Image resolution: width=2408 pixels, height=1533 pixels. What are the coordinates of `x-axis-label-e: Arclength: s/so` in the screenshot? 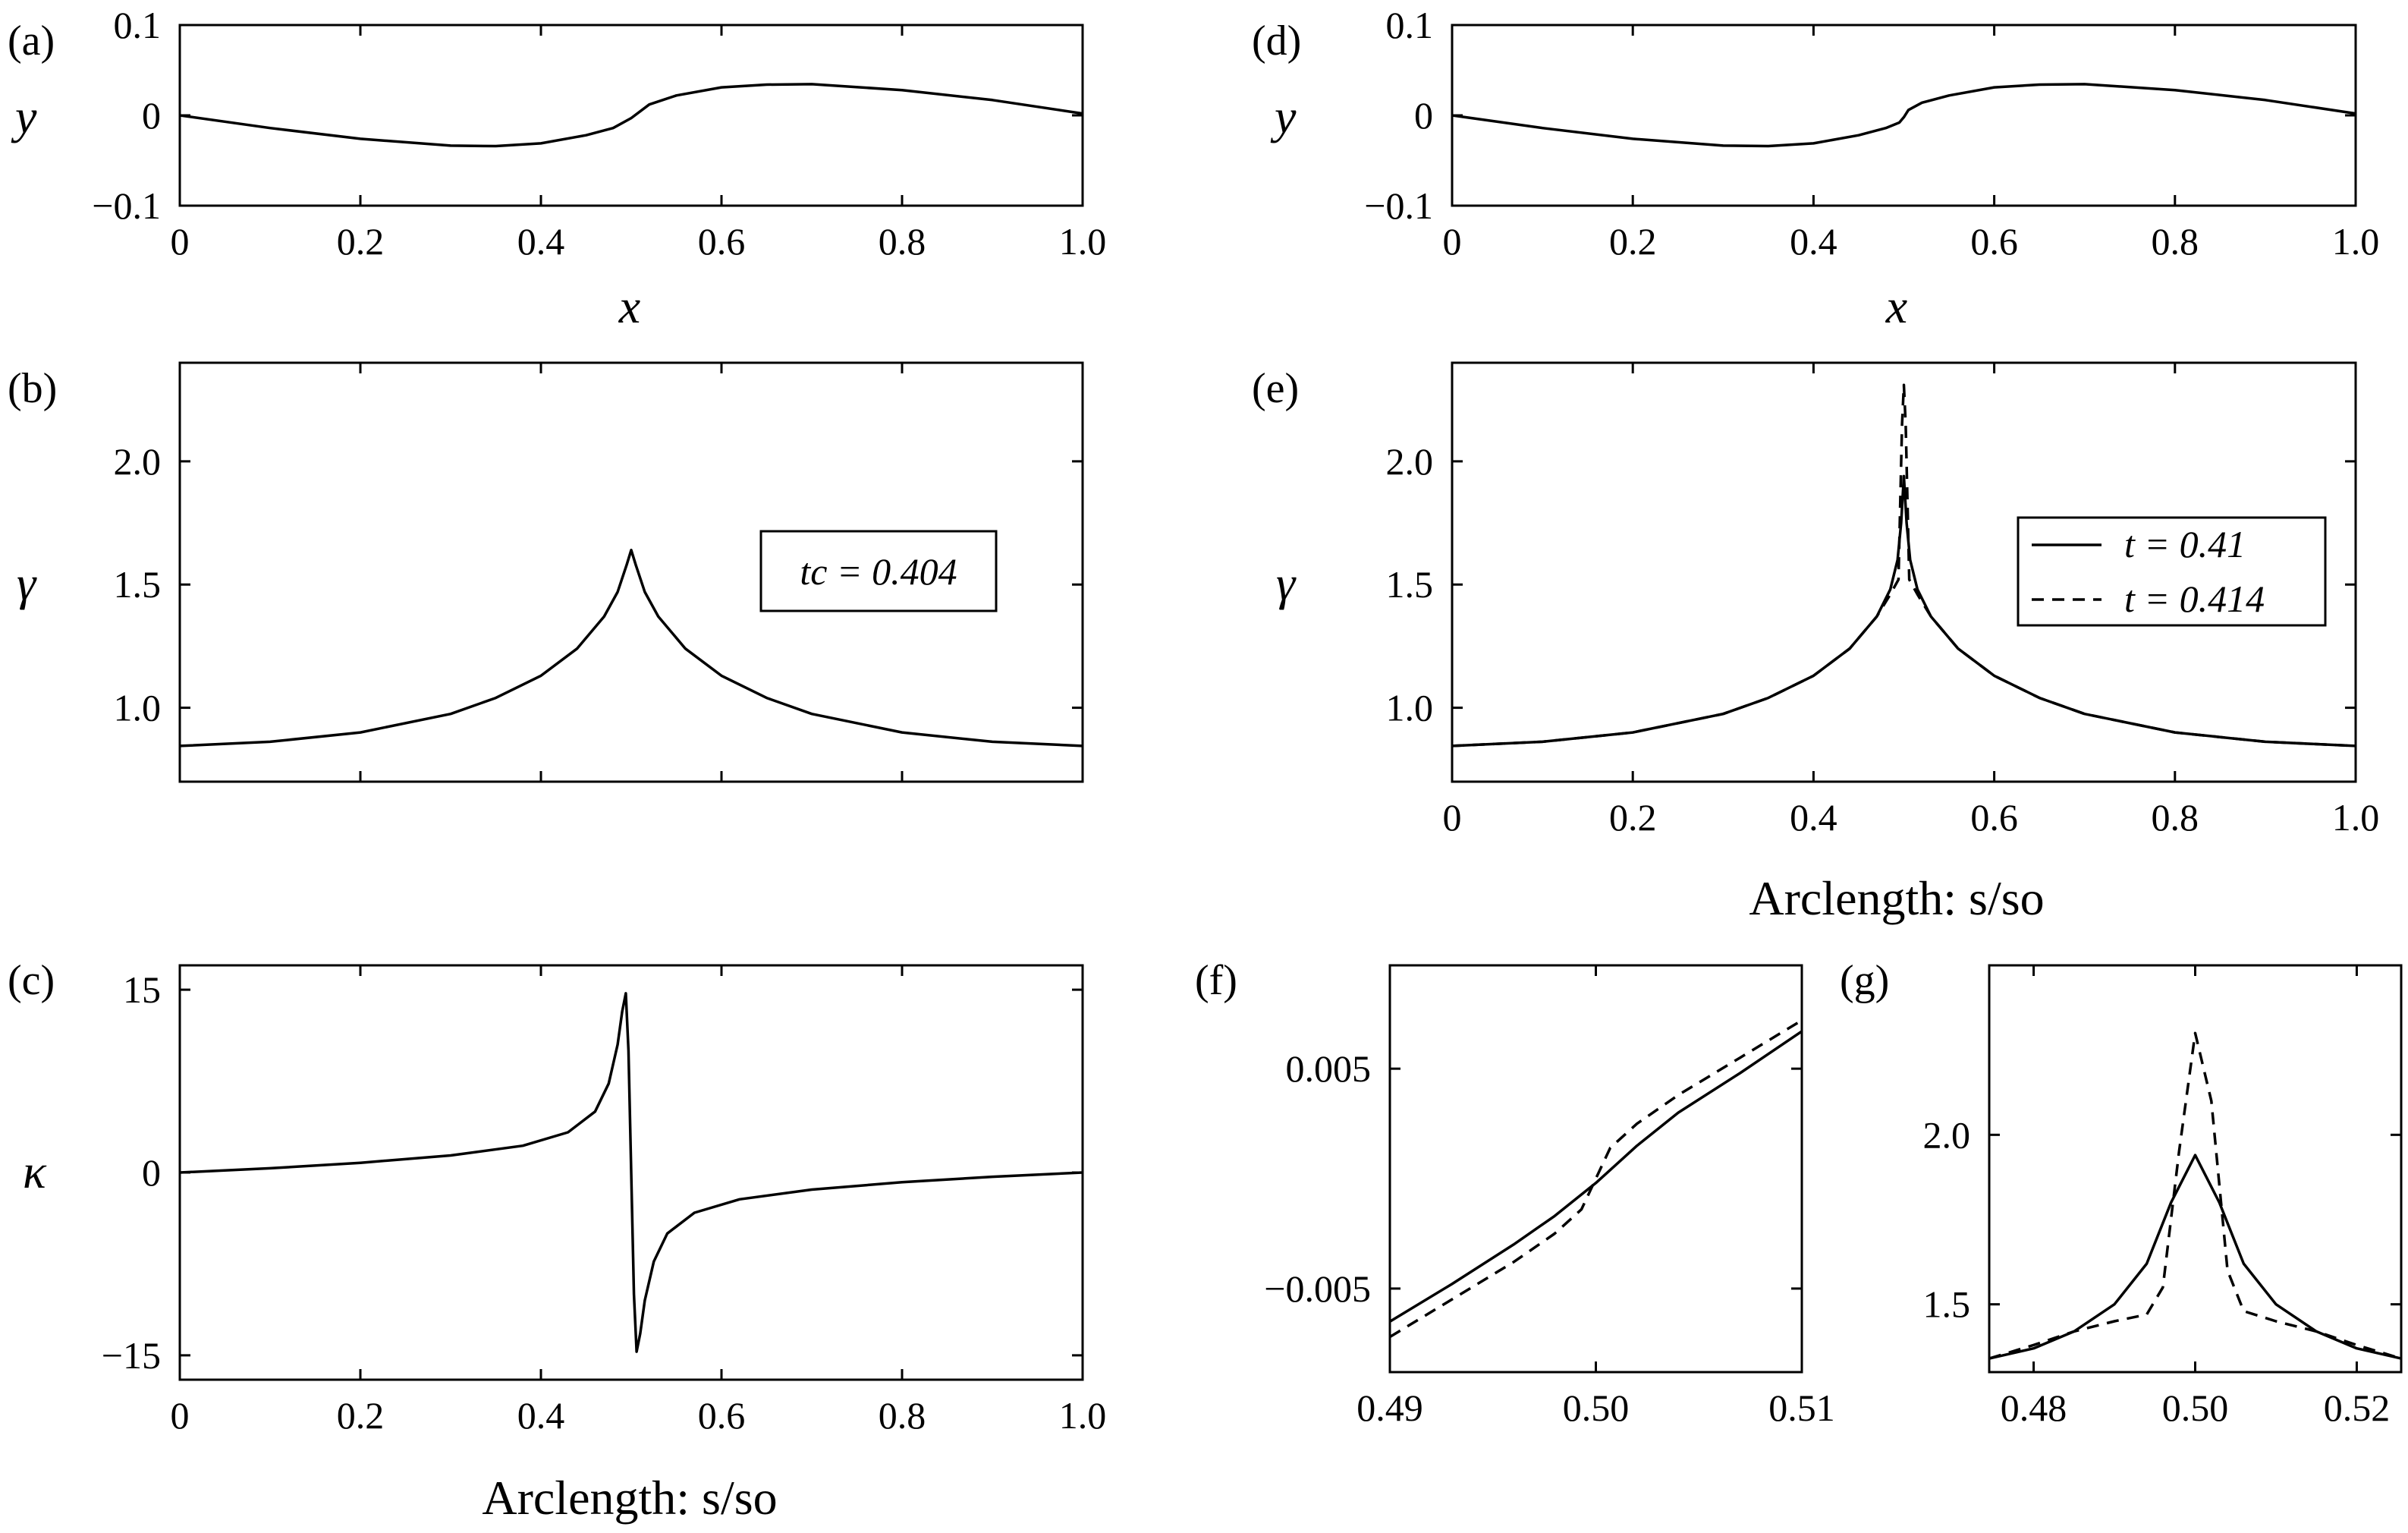 It's located at (1896, 898).